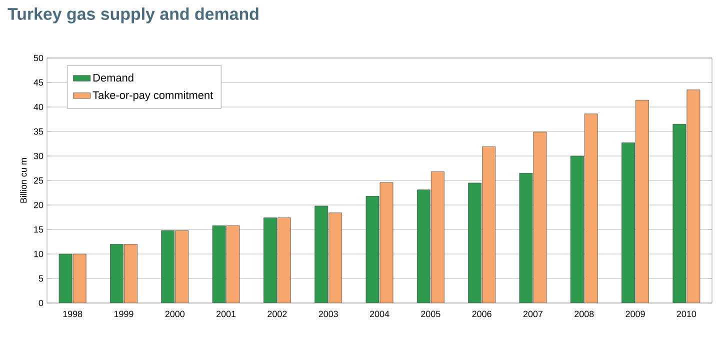 The image size is (720, 346). I want to click on legend-label: Demand, so click(113, 78).